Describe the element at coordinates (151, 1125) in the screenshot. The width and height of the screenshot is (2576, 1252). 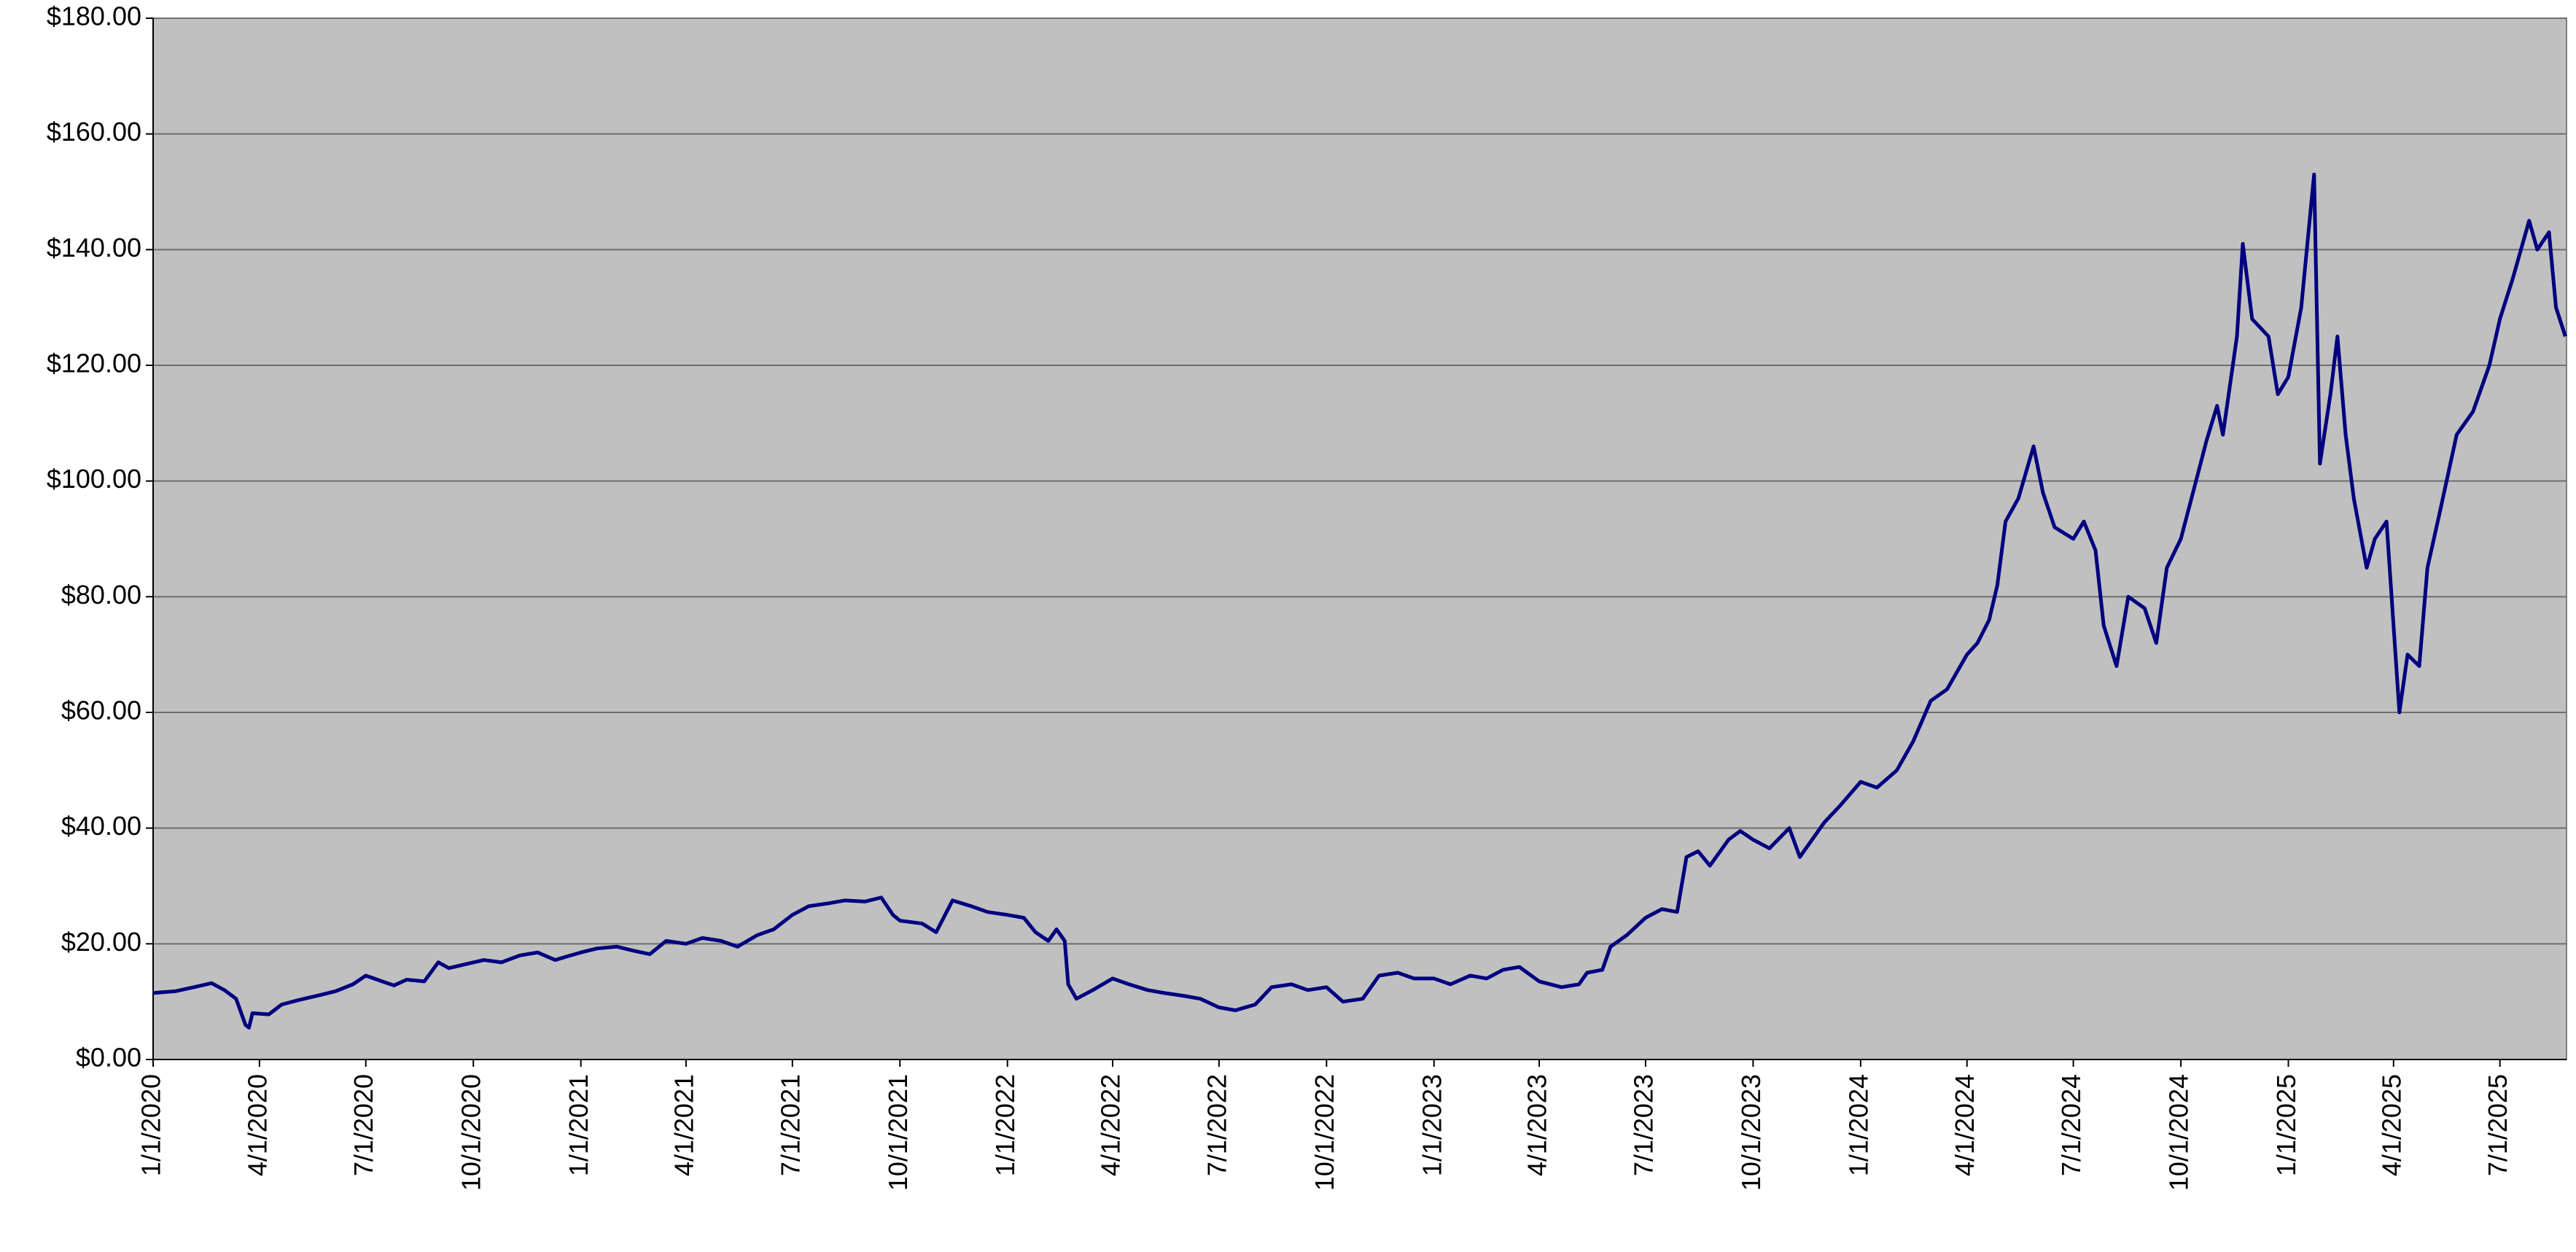
I see `x-tick-label: 1/1/2020` at that location.